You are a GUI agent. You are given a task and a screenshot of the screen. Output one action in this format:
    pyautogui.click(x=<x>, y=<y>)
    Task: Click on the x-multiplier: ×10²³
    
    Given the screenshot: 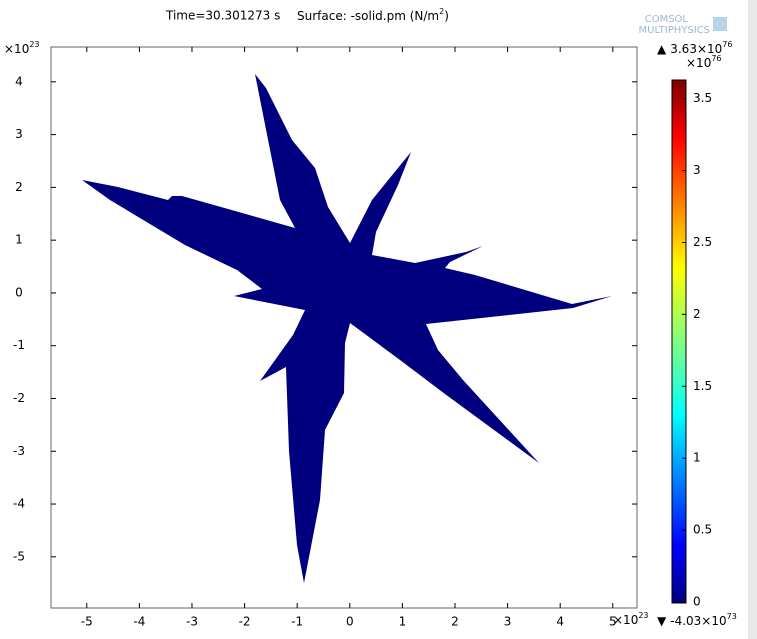 What is the action you would take?
    pyautogui.click(x=631, y=619)
    